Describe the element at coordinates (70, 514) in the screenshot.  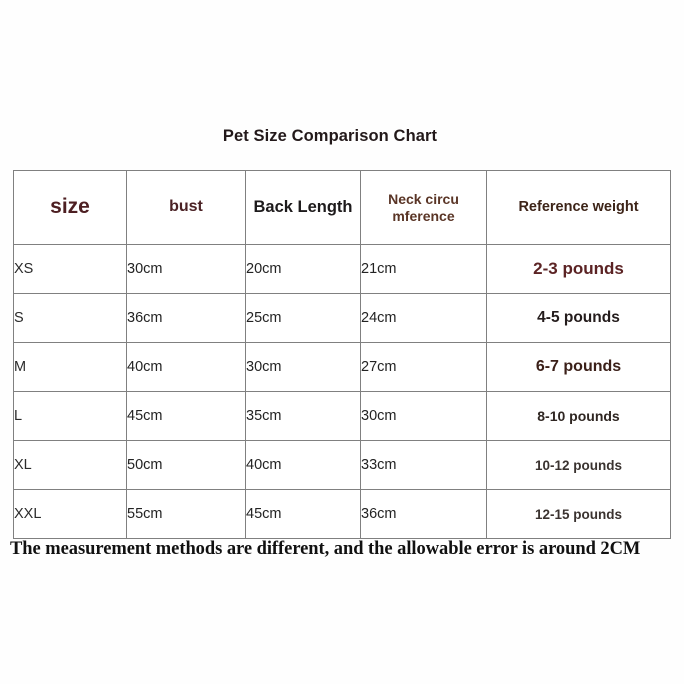
I see `cell-size: XXL` at that location.